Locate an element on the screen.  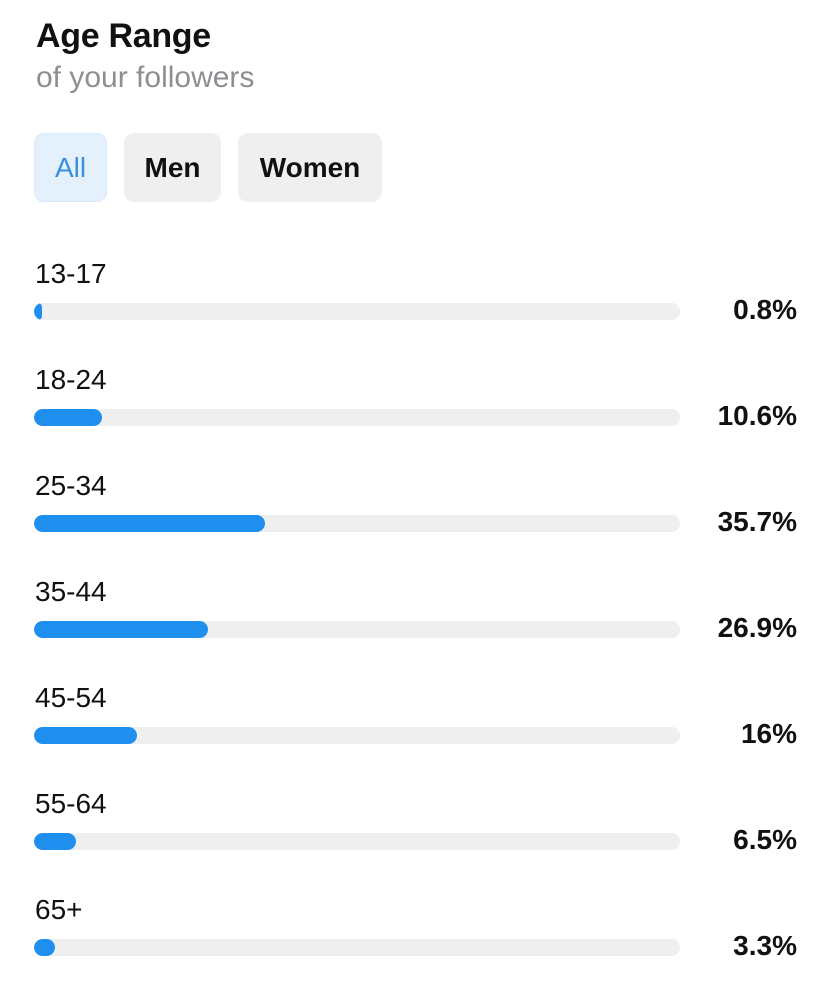
age-row: 55-64 6.5% is located at coordinates (416, 833).